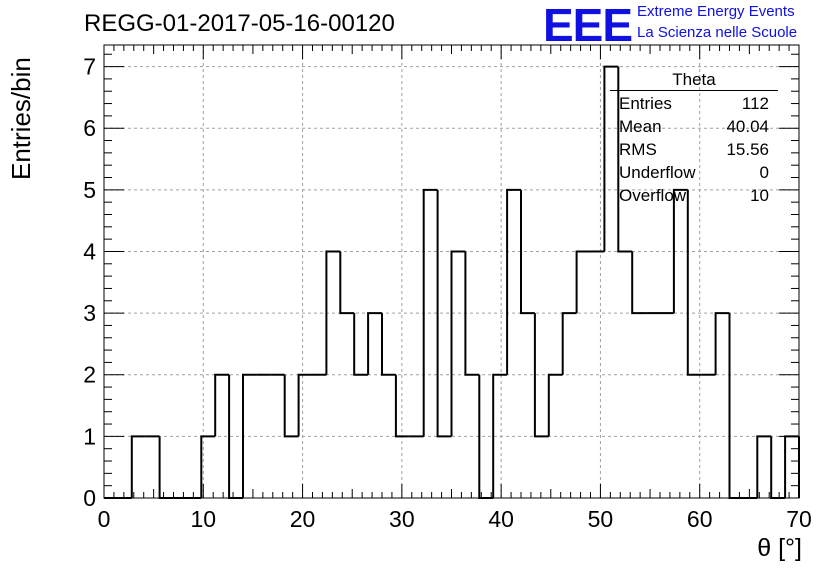 The image size is (836, 572). Describe the element at coordinates (89, 190) in the screenshot. I see `y-tick-label: 5` at that location.